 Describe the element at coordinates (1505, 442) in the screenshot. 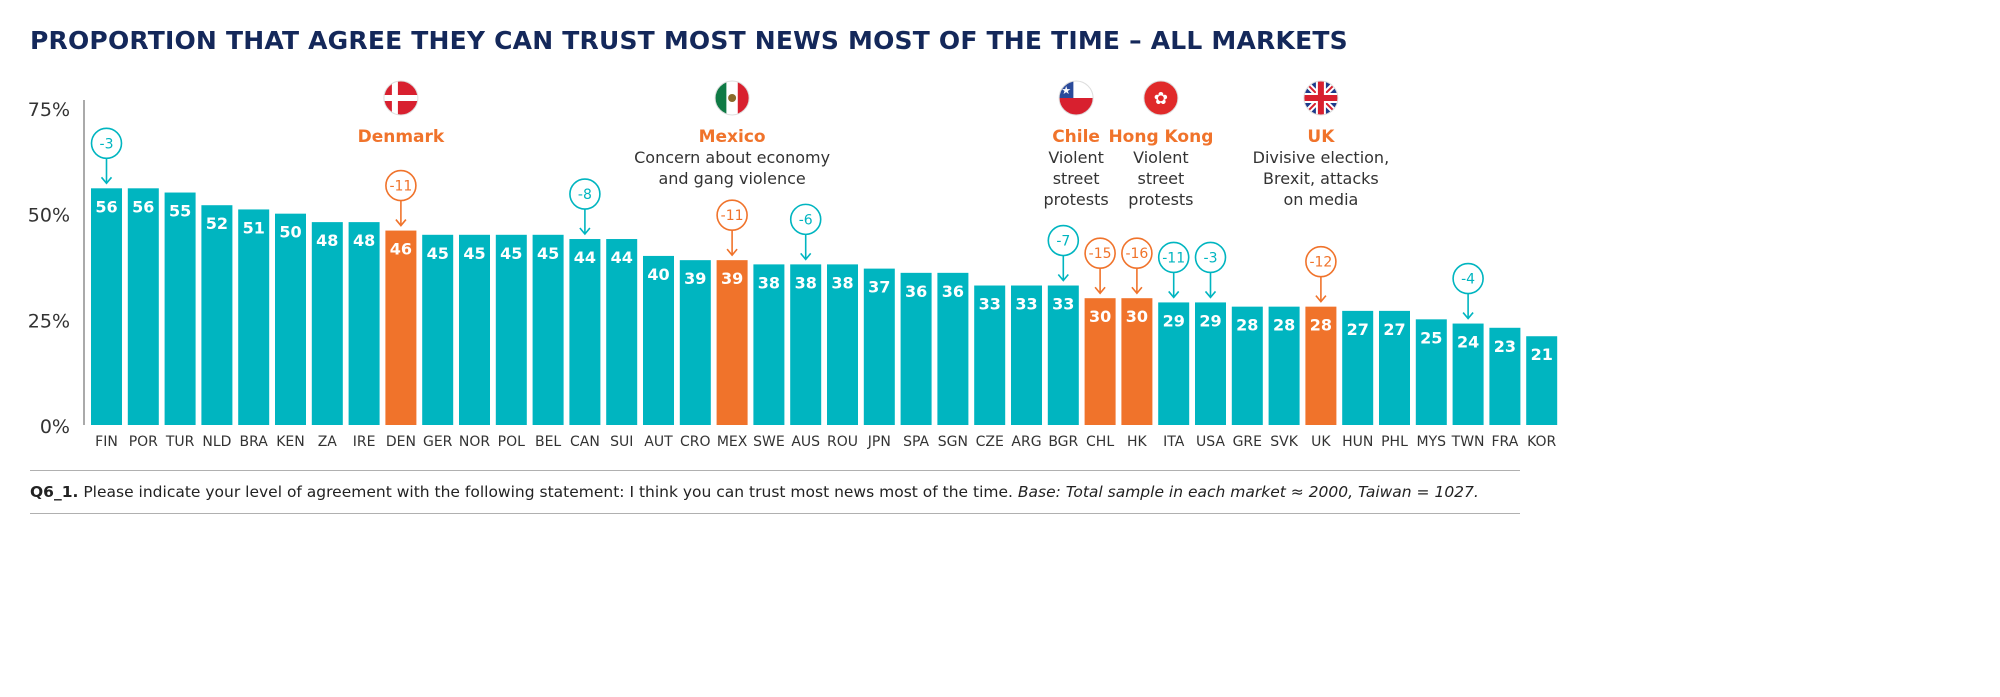

I see `x-tick-label: FRA` at that location.